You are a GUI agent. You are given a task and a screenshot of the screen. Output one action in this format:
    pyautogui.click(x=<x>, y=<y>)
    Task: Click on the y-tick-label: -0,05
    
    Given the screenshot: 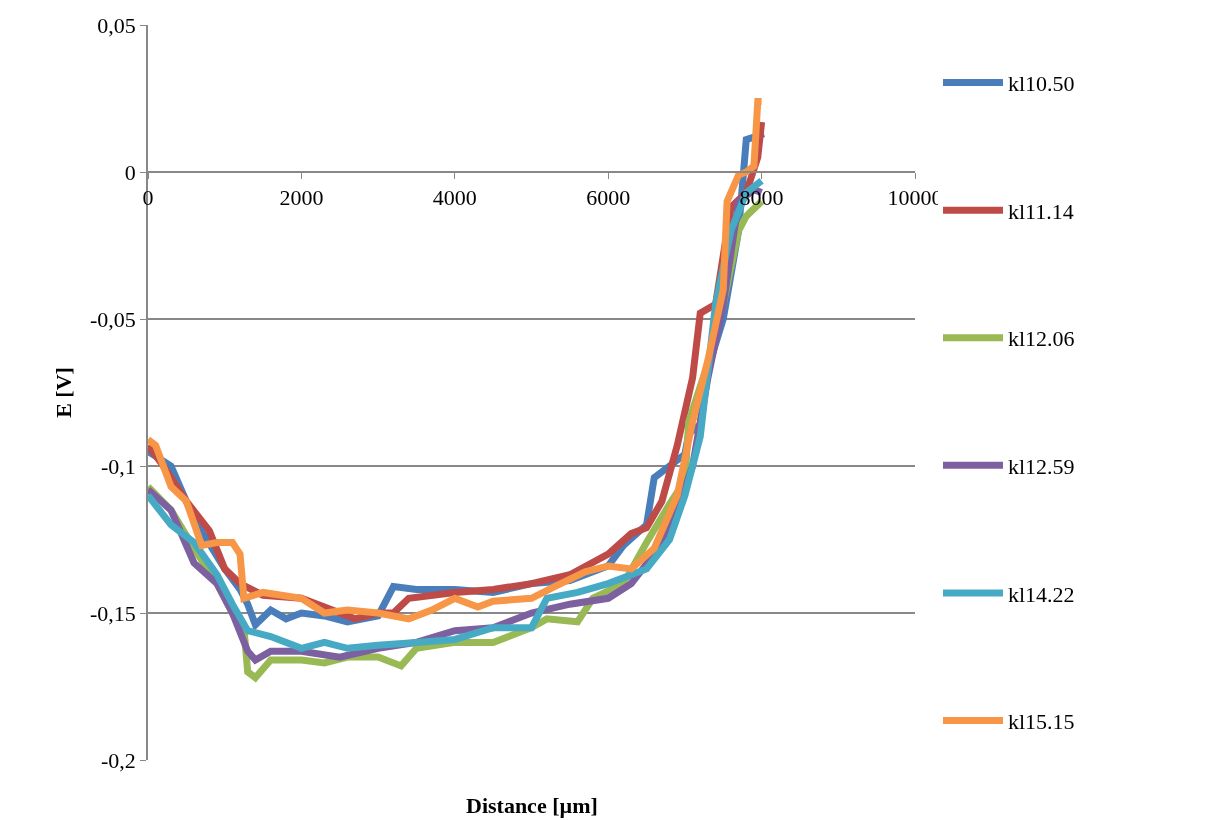 What is the action you would take?
    pyautogui.click(x=113, y=319)
    